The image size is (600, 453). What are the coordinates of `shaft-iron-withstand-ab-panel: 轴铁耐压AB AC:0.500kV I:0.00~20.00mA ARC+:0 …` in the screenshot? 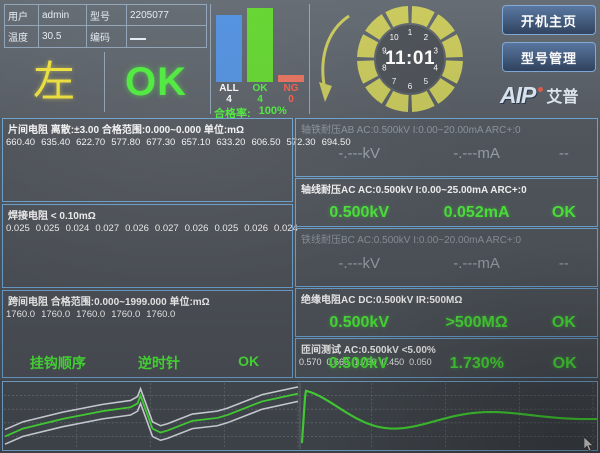 It's located at (446, 147).